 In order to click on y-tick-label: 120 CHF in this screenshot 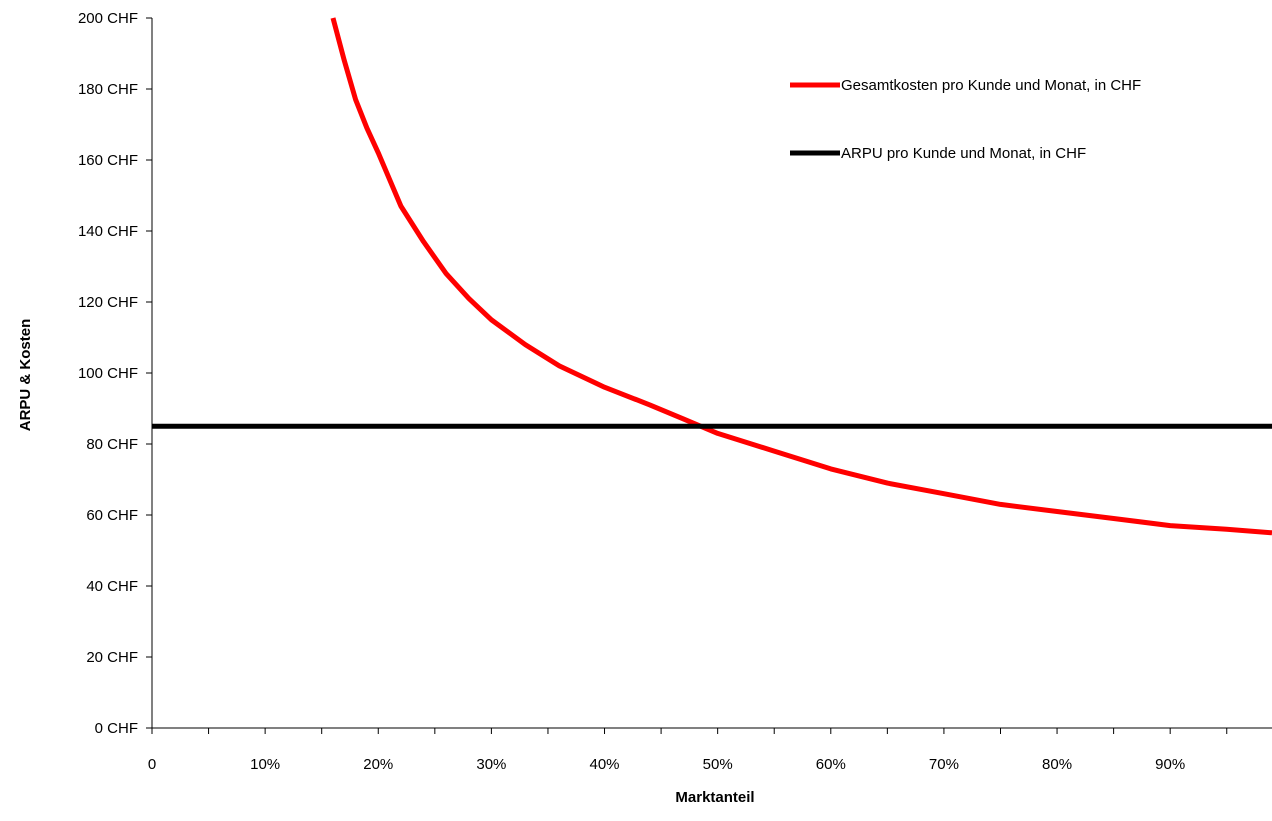, I will do `click(108, 302)`.